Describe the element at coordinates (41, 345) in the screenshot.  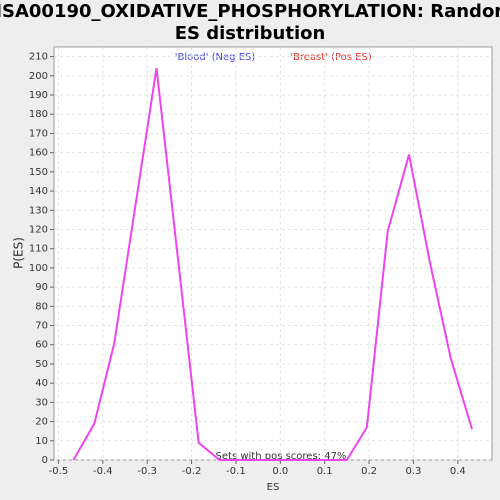
I see `y-tick-label: 60` at that location.